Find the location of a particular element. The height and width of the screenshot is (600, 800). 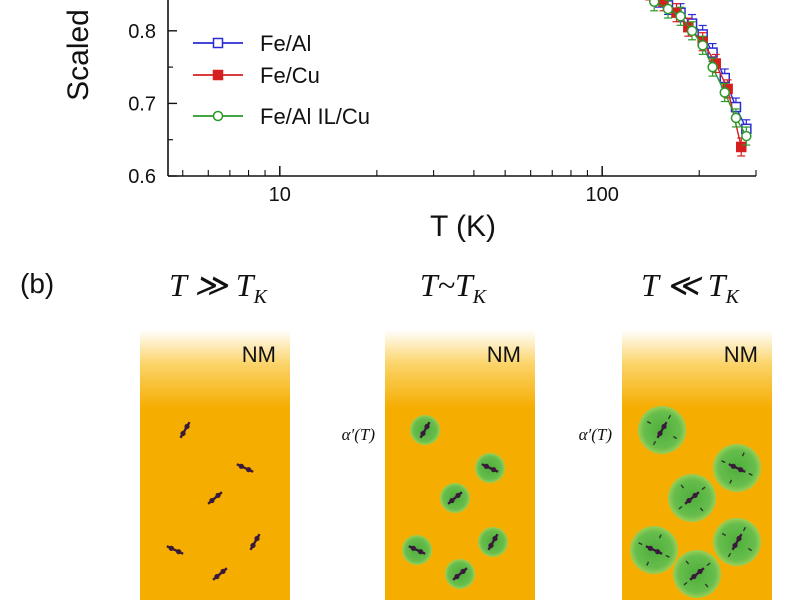

y-axis-label: Scaled is located at coordinates (78, 55).